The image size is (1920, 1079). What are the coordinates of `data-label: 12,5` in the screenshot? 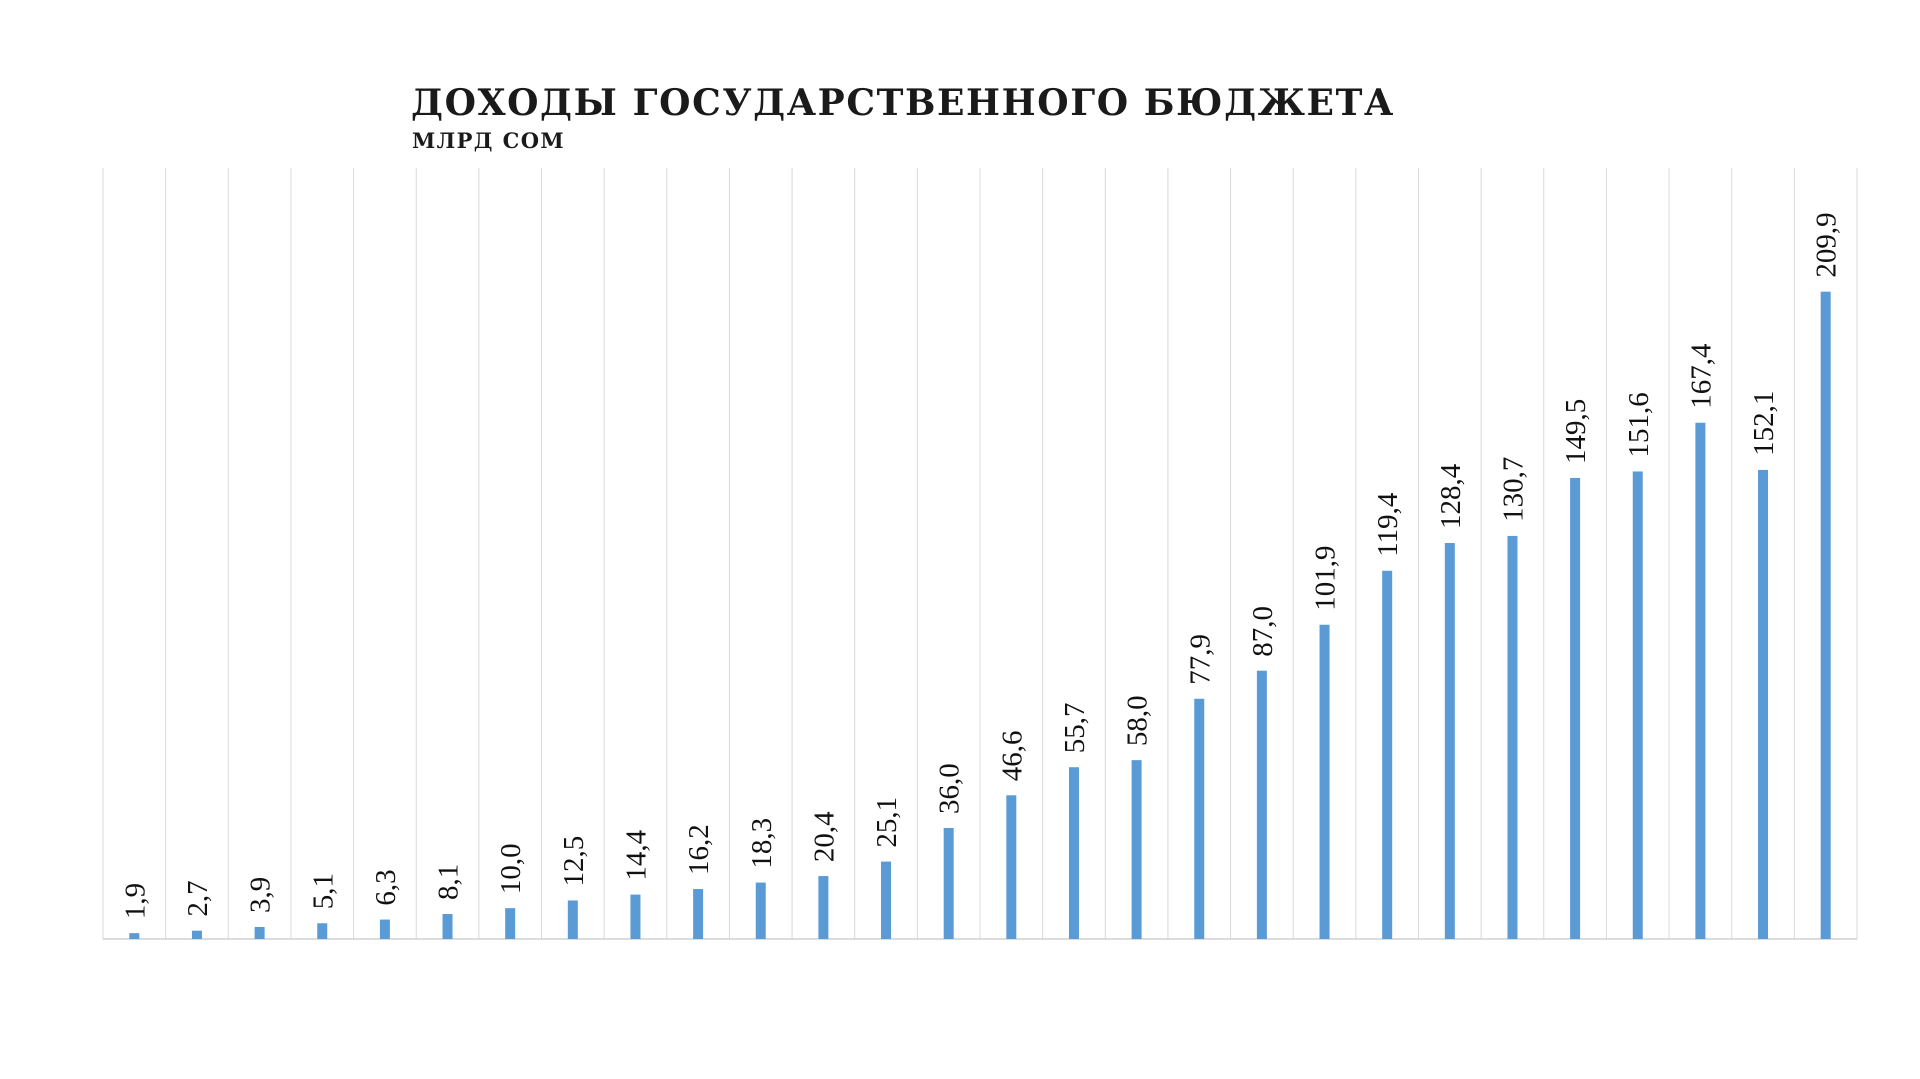 It's located at (574, 861).